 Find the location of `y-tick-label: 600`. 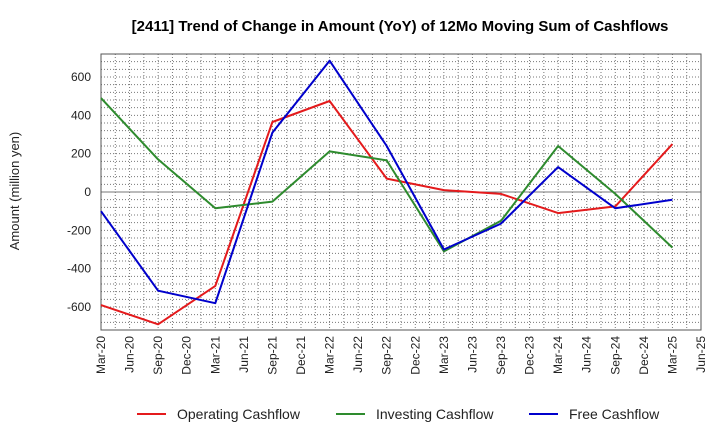

y-tick-label: 600 is located at coordinates (81, 77).